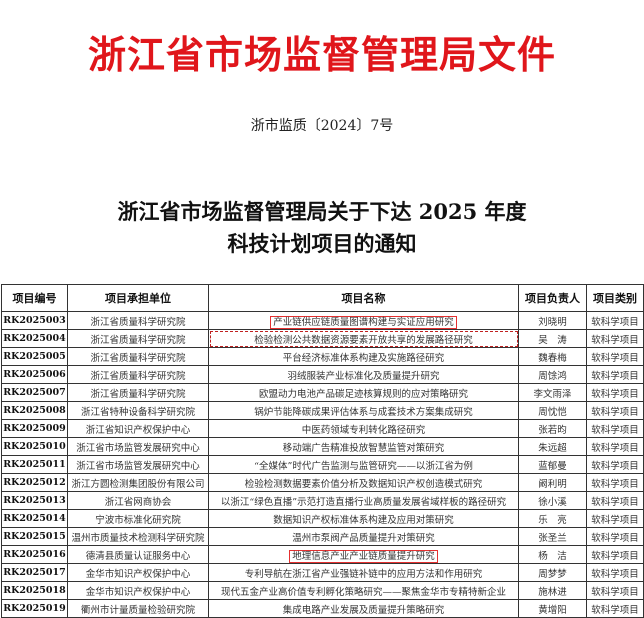  Describe the element at coordinates (363, 298) in the screenshot. I see `column-header-name: 项目名称` at that location.